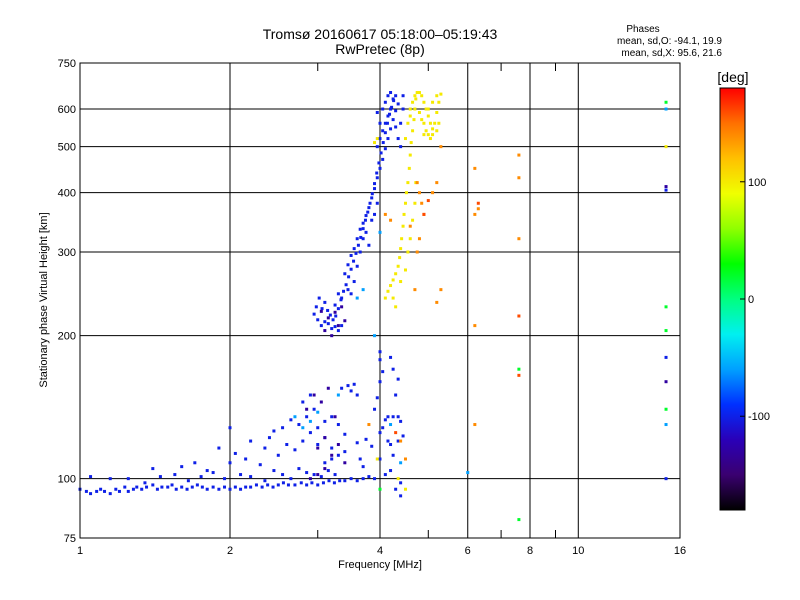  What do you see at coordinates (671, 53) in the screenshot?
I see `phase-info-x: mean, sd,X: 95.6, 21.6` at bounding box center [671, 53].